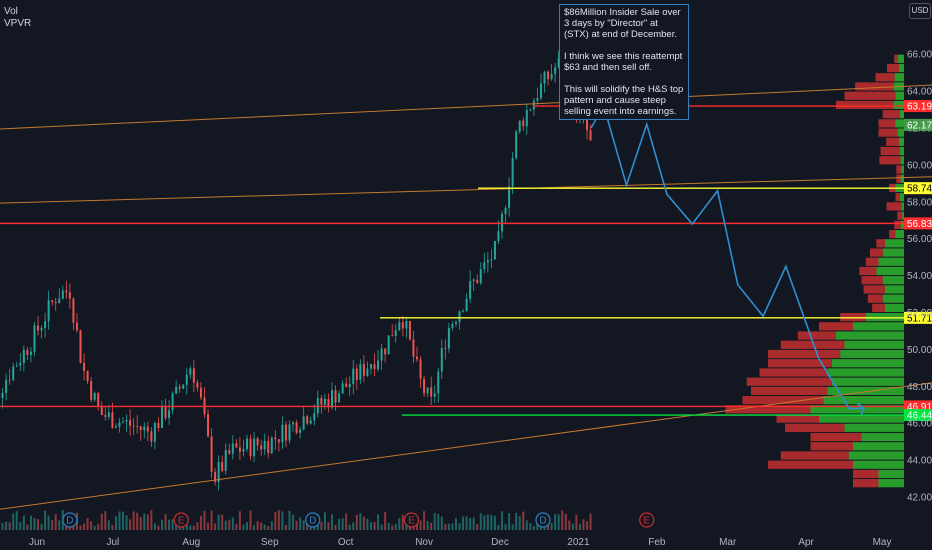 The width and height of the screenshot is (932, 550). What do you see at coordinates (919, 350) in the screenshot?
I see `y-tick-label: 50.00` at bounding box center [919, 350].